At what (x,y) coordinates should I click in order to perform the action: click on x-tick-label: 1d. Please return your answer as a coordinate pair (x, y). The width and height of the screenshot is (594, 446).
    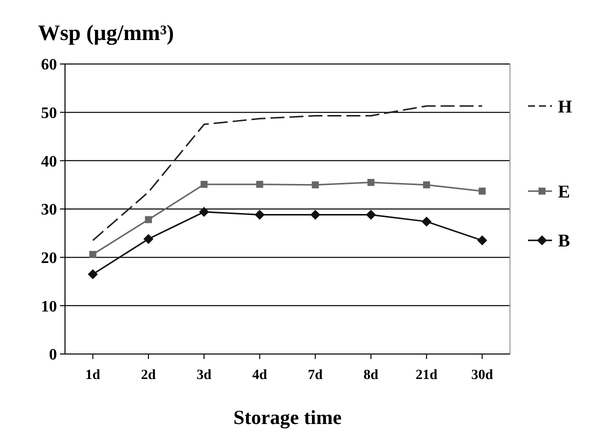
    Looking at the image, I should click on (92, 375).